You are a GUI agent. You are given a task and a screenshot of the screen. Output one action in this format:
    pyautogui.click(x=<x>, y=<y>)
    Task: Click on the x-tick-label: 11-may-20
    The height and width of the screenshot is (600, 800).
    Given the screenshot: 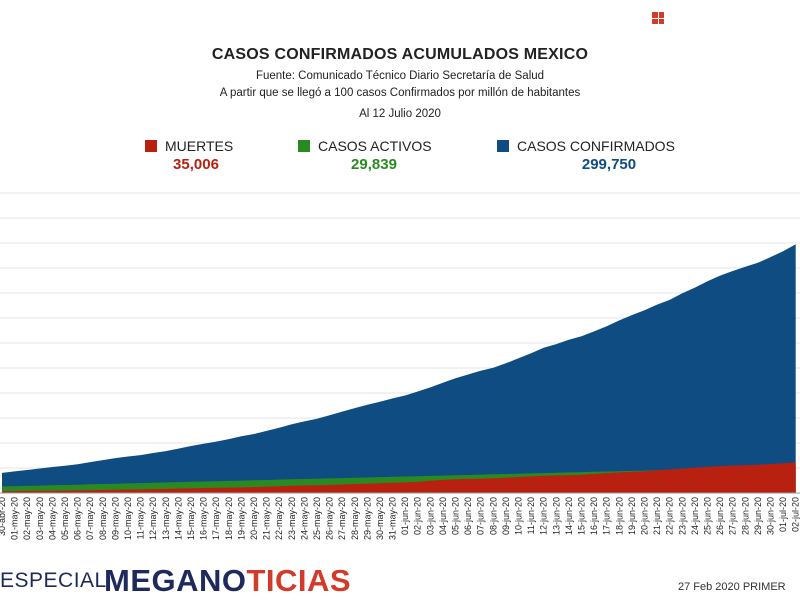 What is the action you would take?
    pyautogui.click(x=141, y=518)
    